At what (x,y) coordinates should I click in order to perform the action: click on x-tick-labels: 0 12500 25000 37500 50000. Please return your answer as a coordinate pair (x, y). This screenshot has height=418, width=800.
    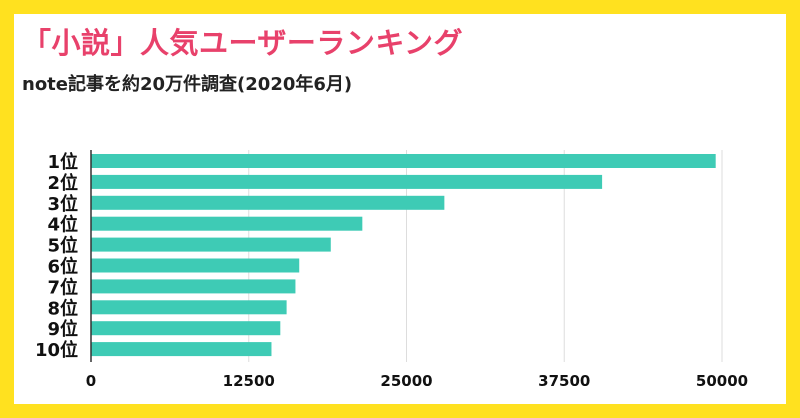
    Looking at the image, I should click on (417, 381).